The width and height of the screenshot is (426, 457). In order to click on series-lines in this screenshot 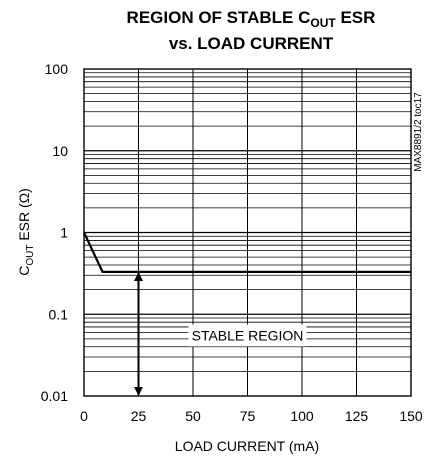, I will do `click(247, 252)`.